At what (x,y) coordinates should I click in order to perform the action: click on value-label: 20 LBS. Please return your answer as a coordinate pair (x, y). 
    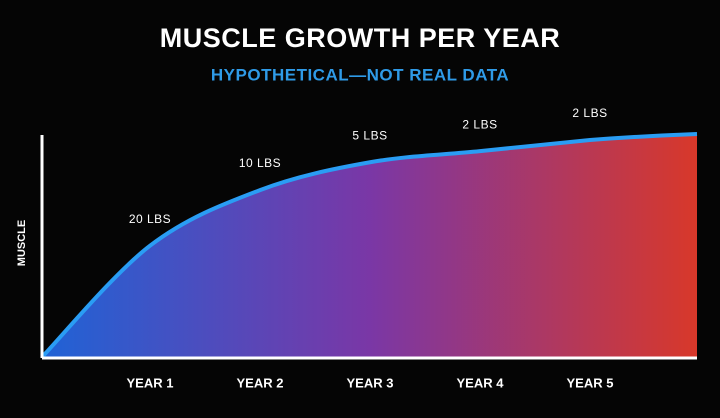
    Looking at the image, I should click on (150, 219).